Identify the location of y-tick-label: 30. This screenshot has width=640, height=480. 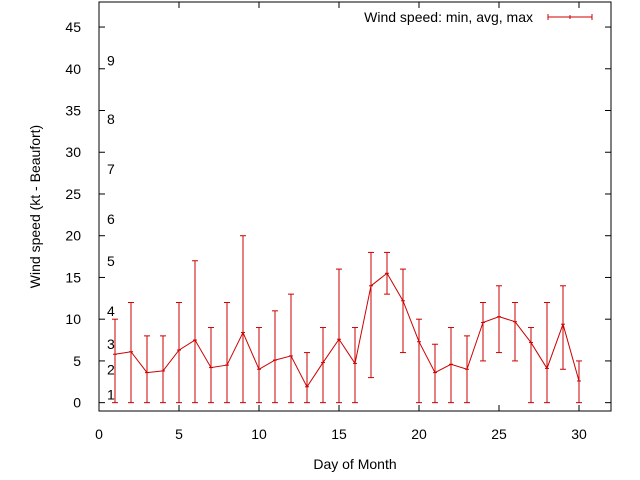
(73, 152).